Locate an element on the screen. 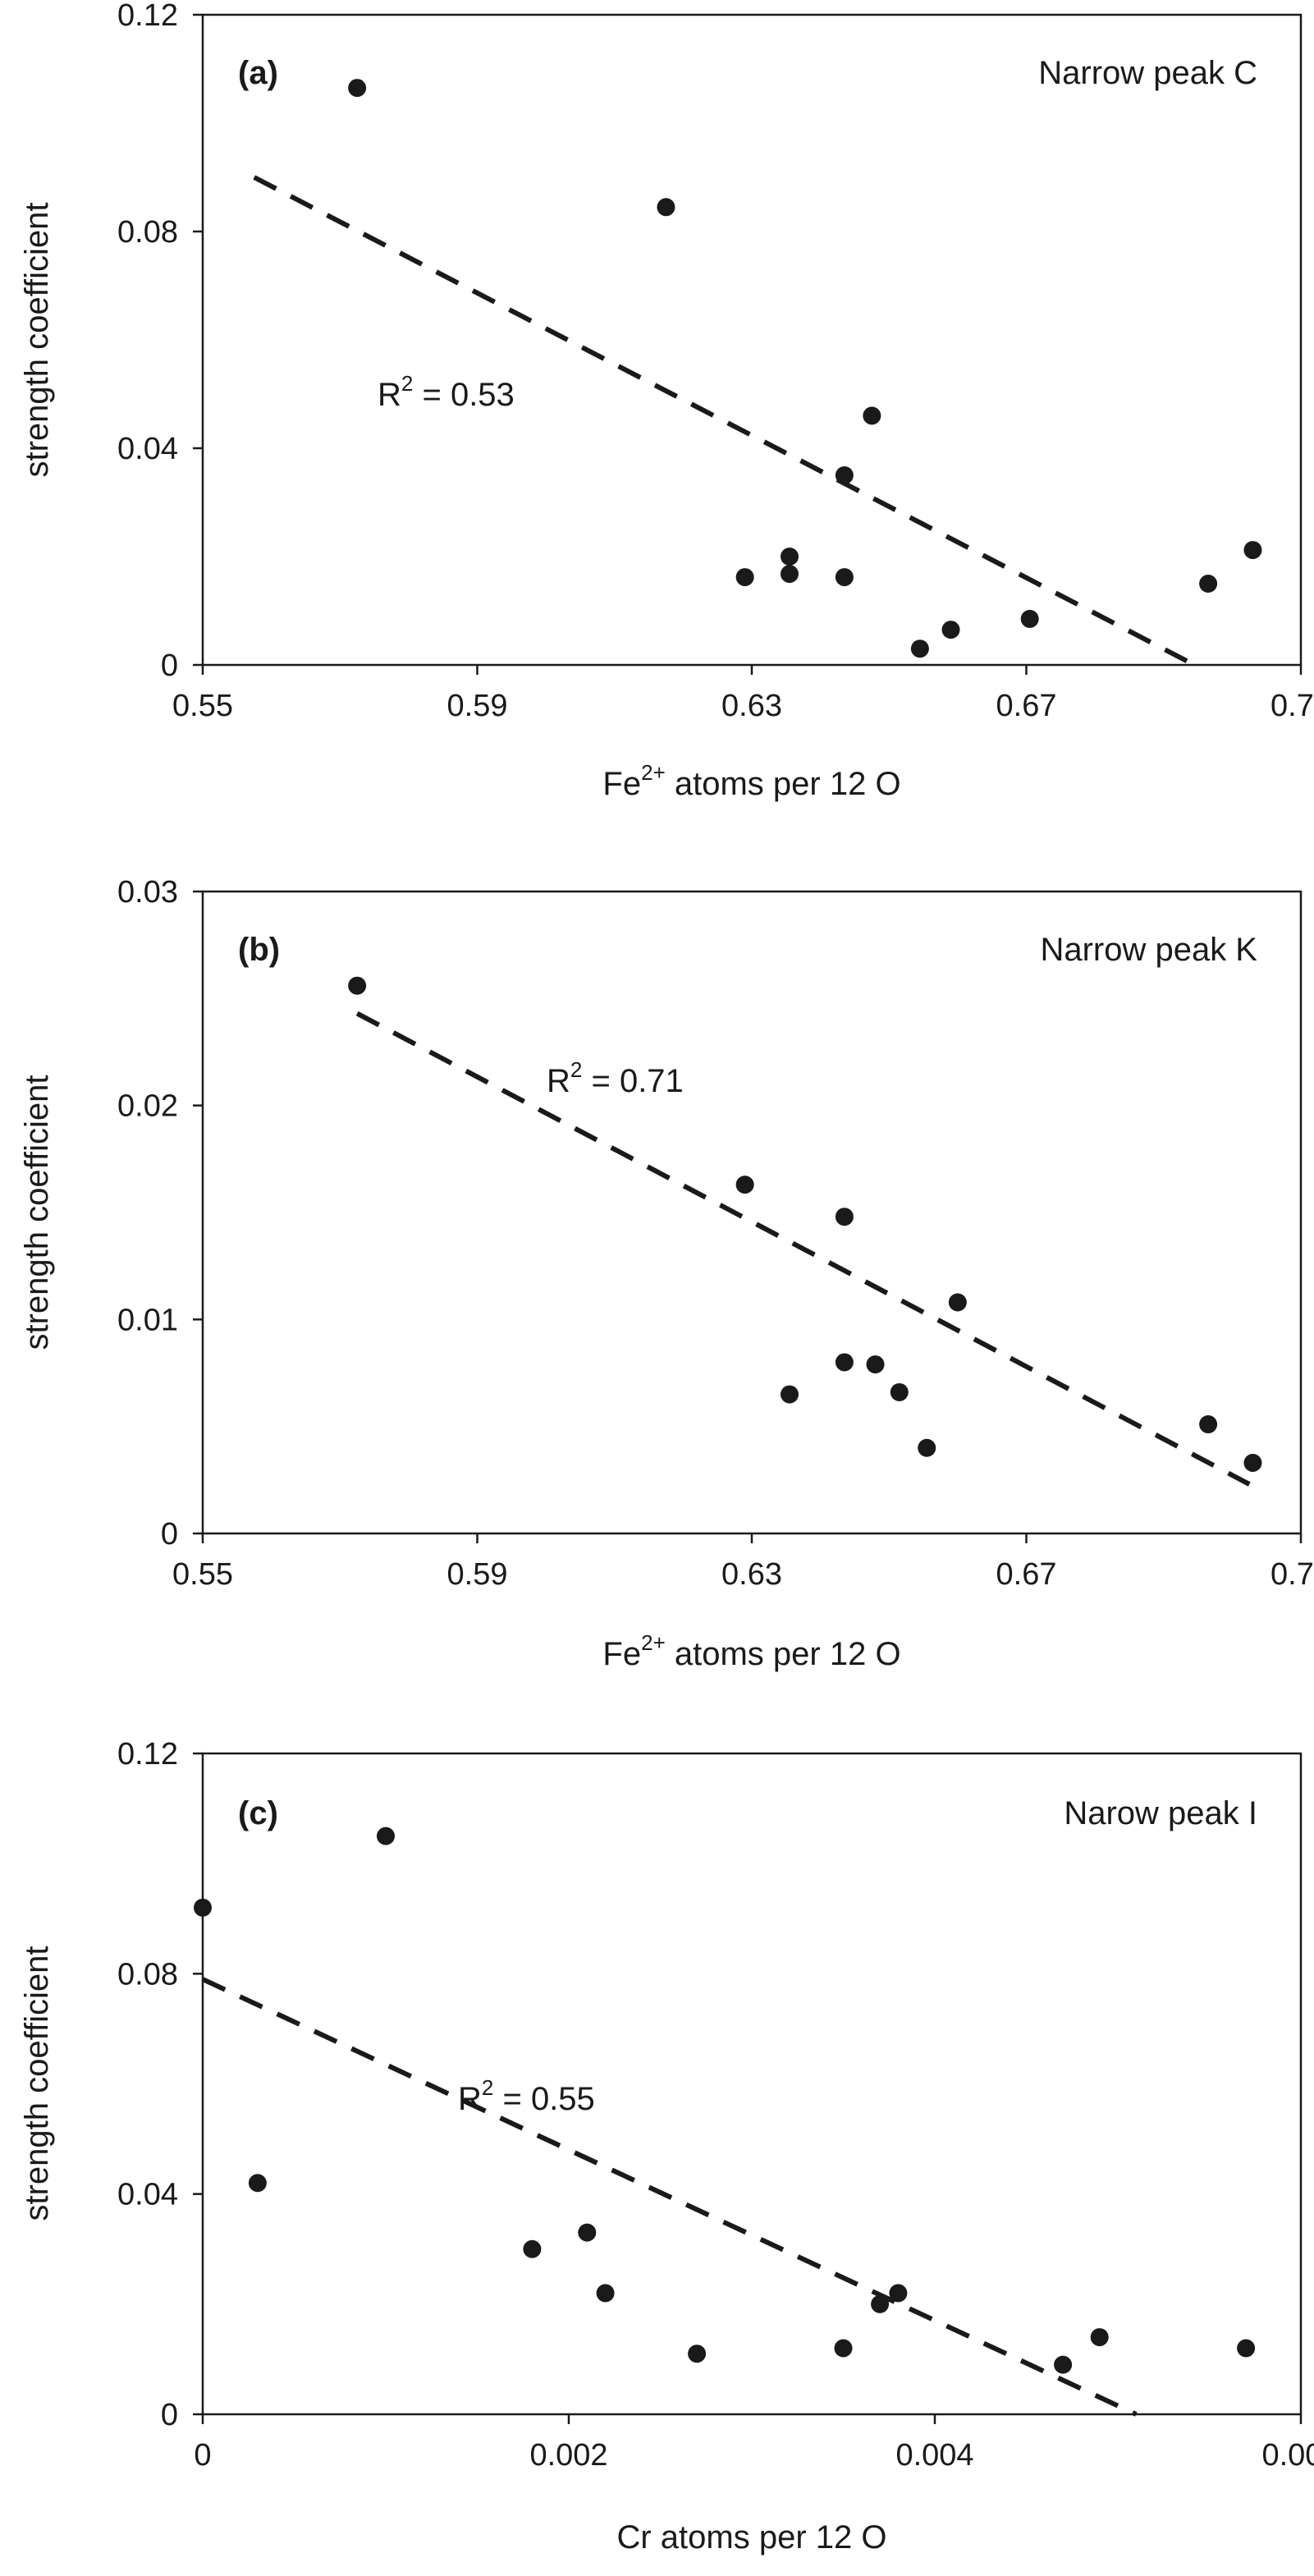 This screenshot has height=2576, width=1314. x-title-base: Fe is located at coordinates (621, 1654).